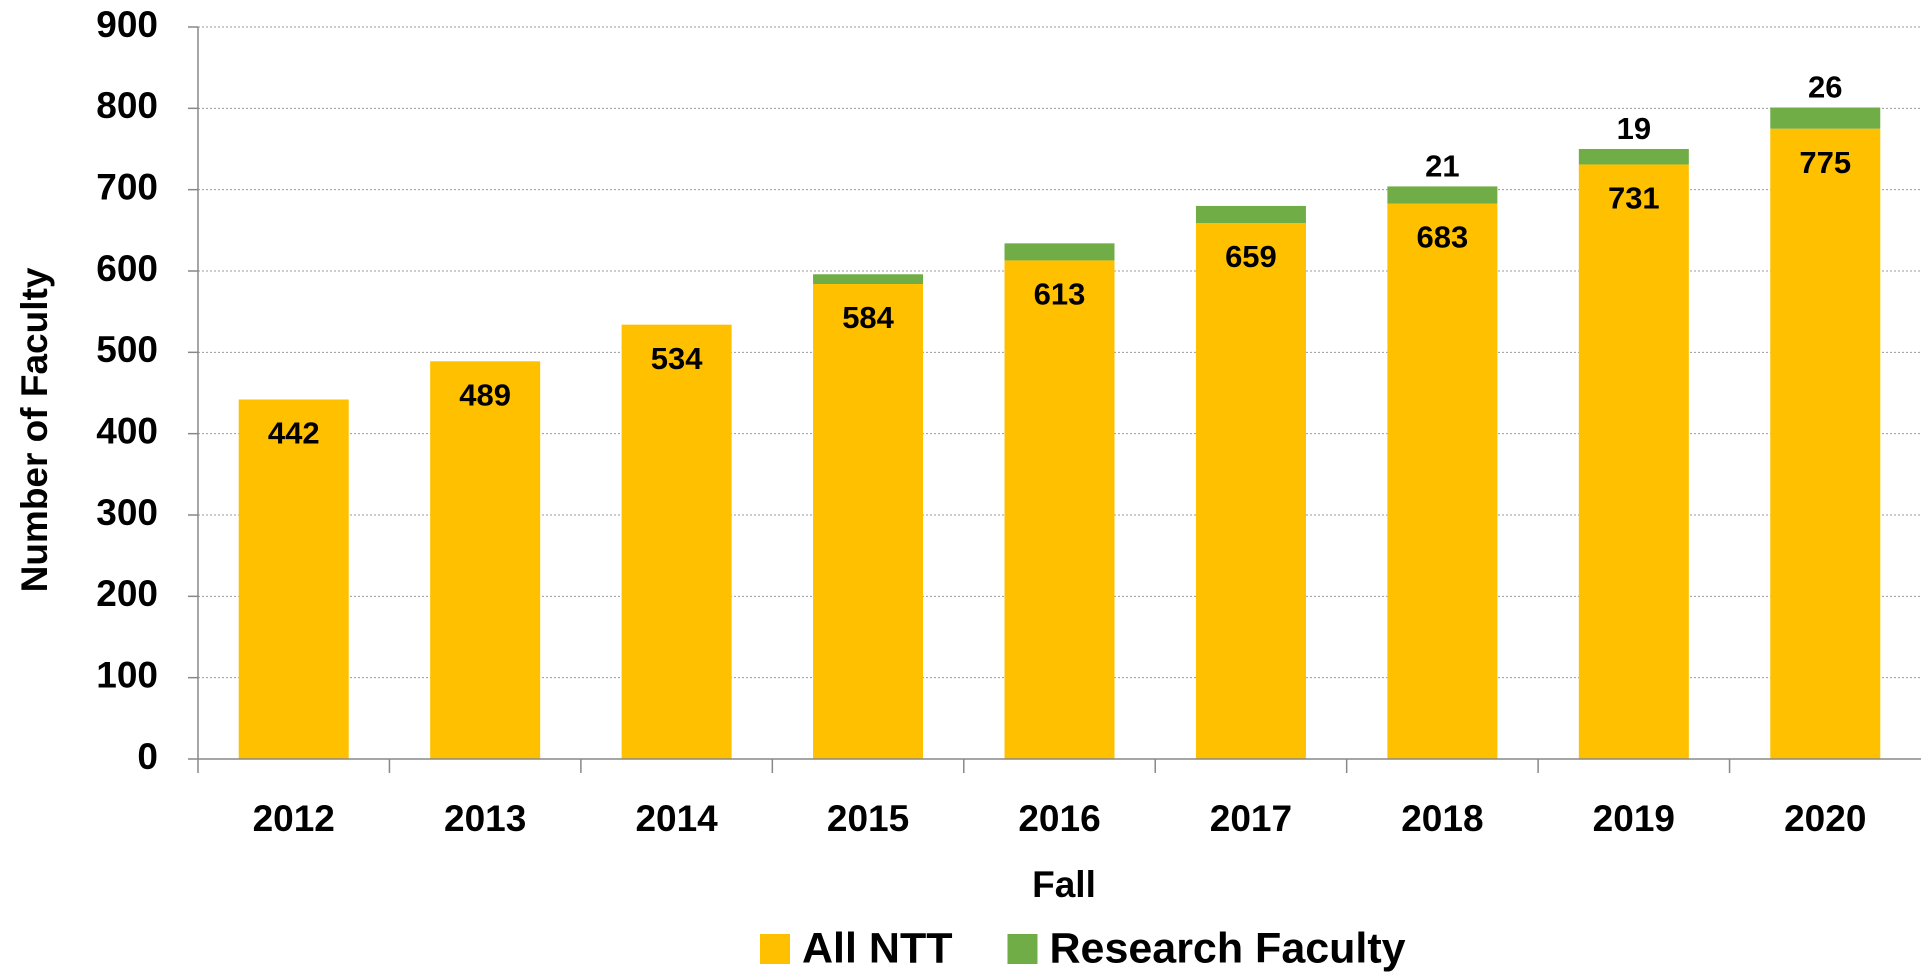 This screenshot has width=1921, height=973. I want to click on x-tick-label: 2012, so click(294, 818).